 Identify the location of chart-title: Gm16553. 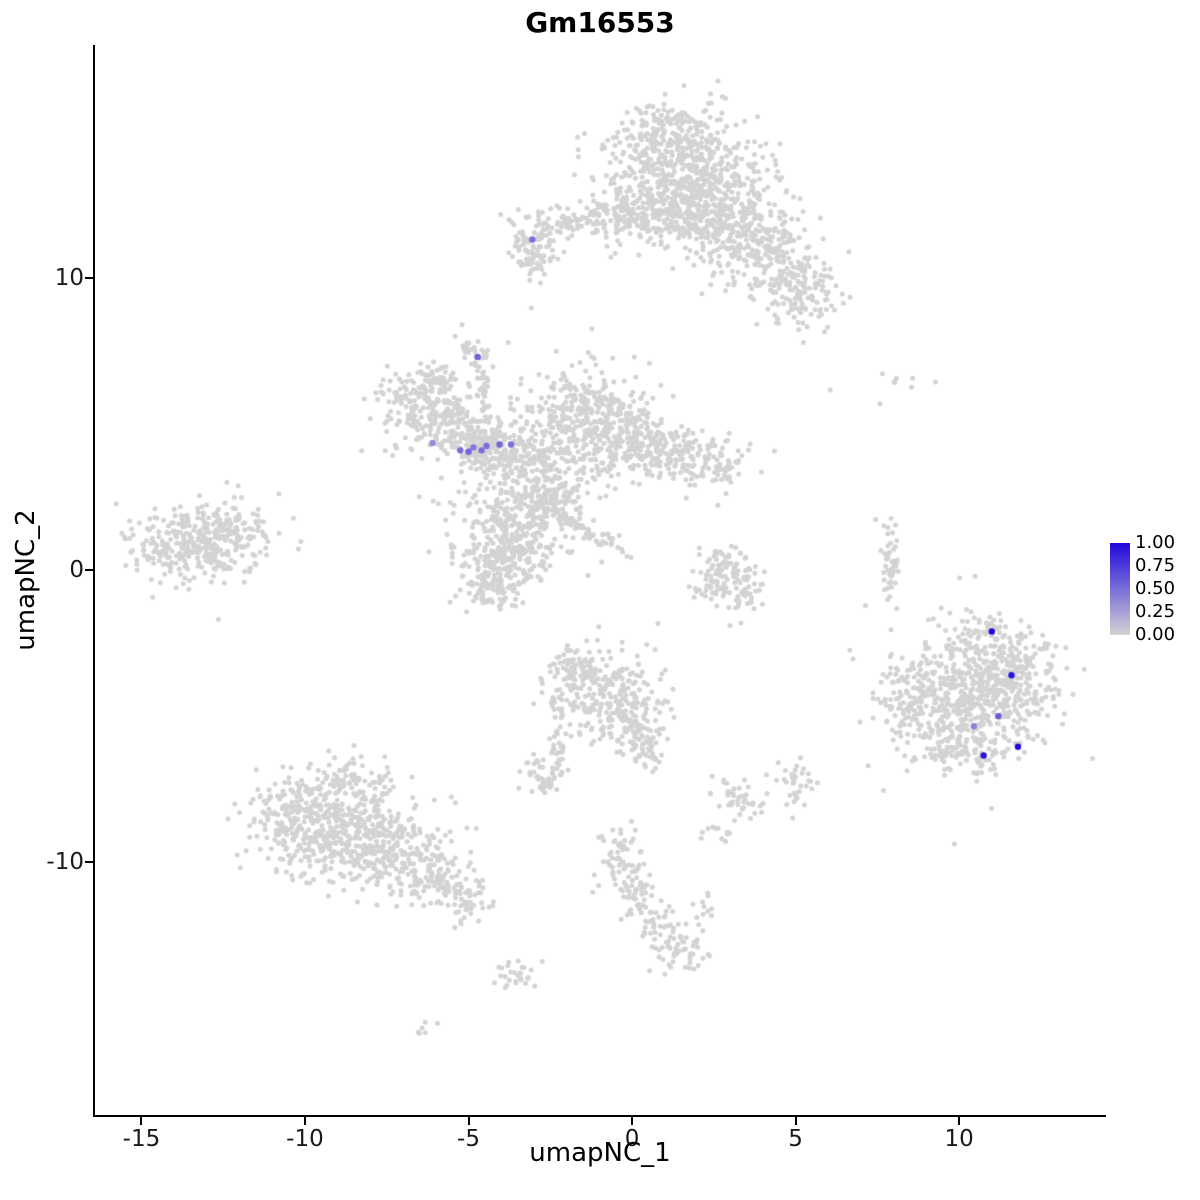
(600, 22).